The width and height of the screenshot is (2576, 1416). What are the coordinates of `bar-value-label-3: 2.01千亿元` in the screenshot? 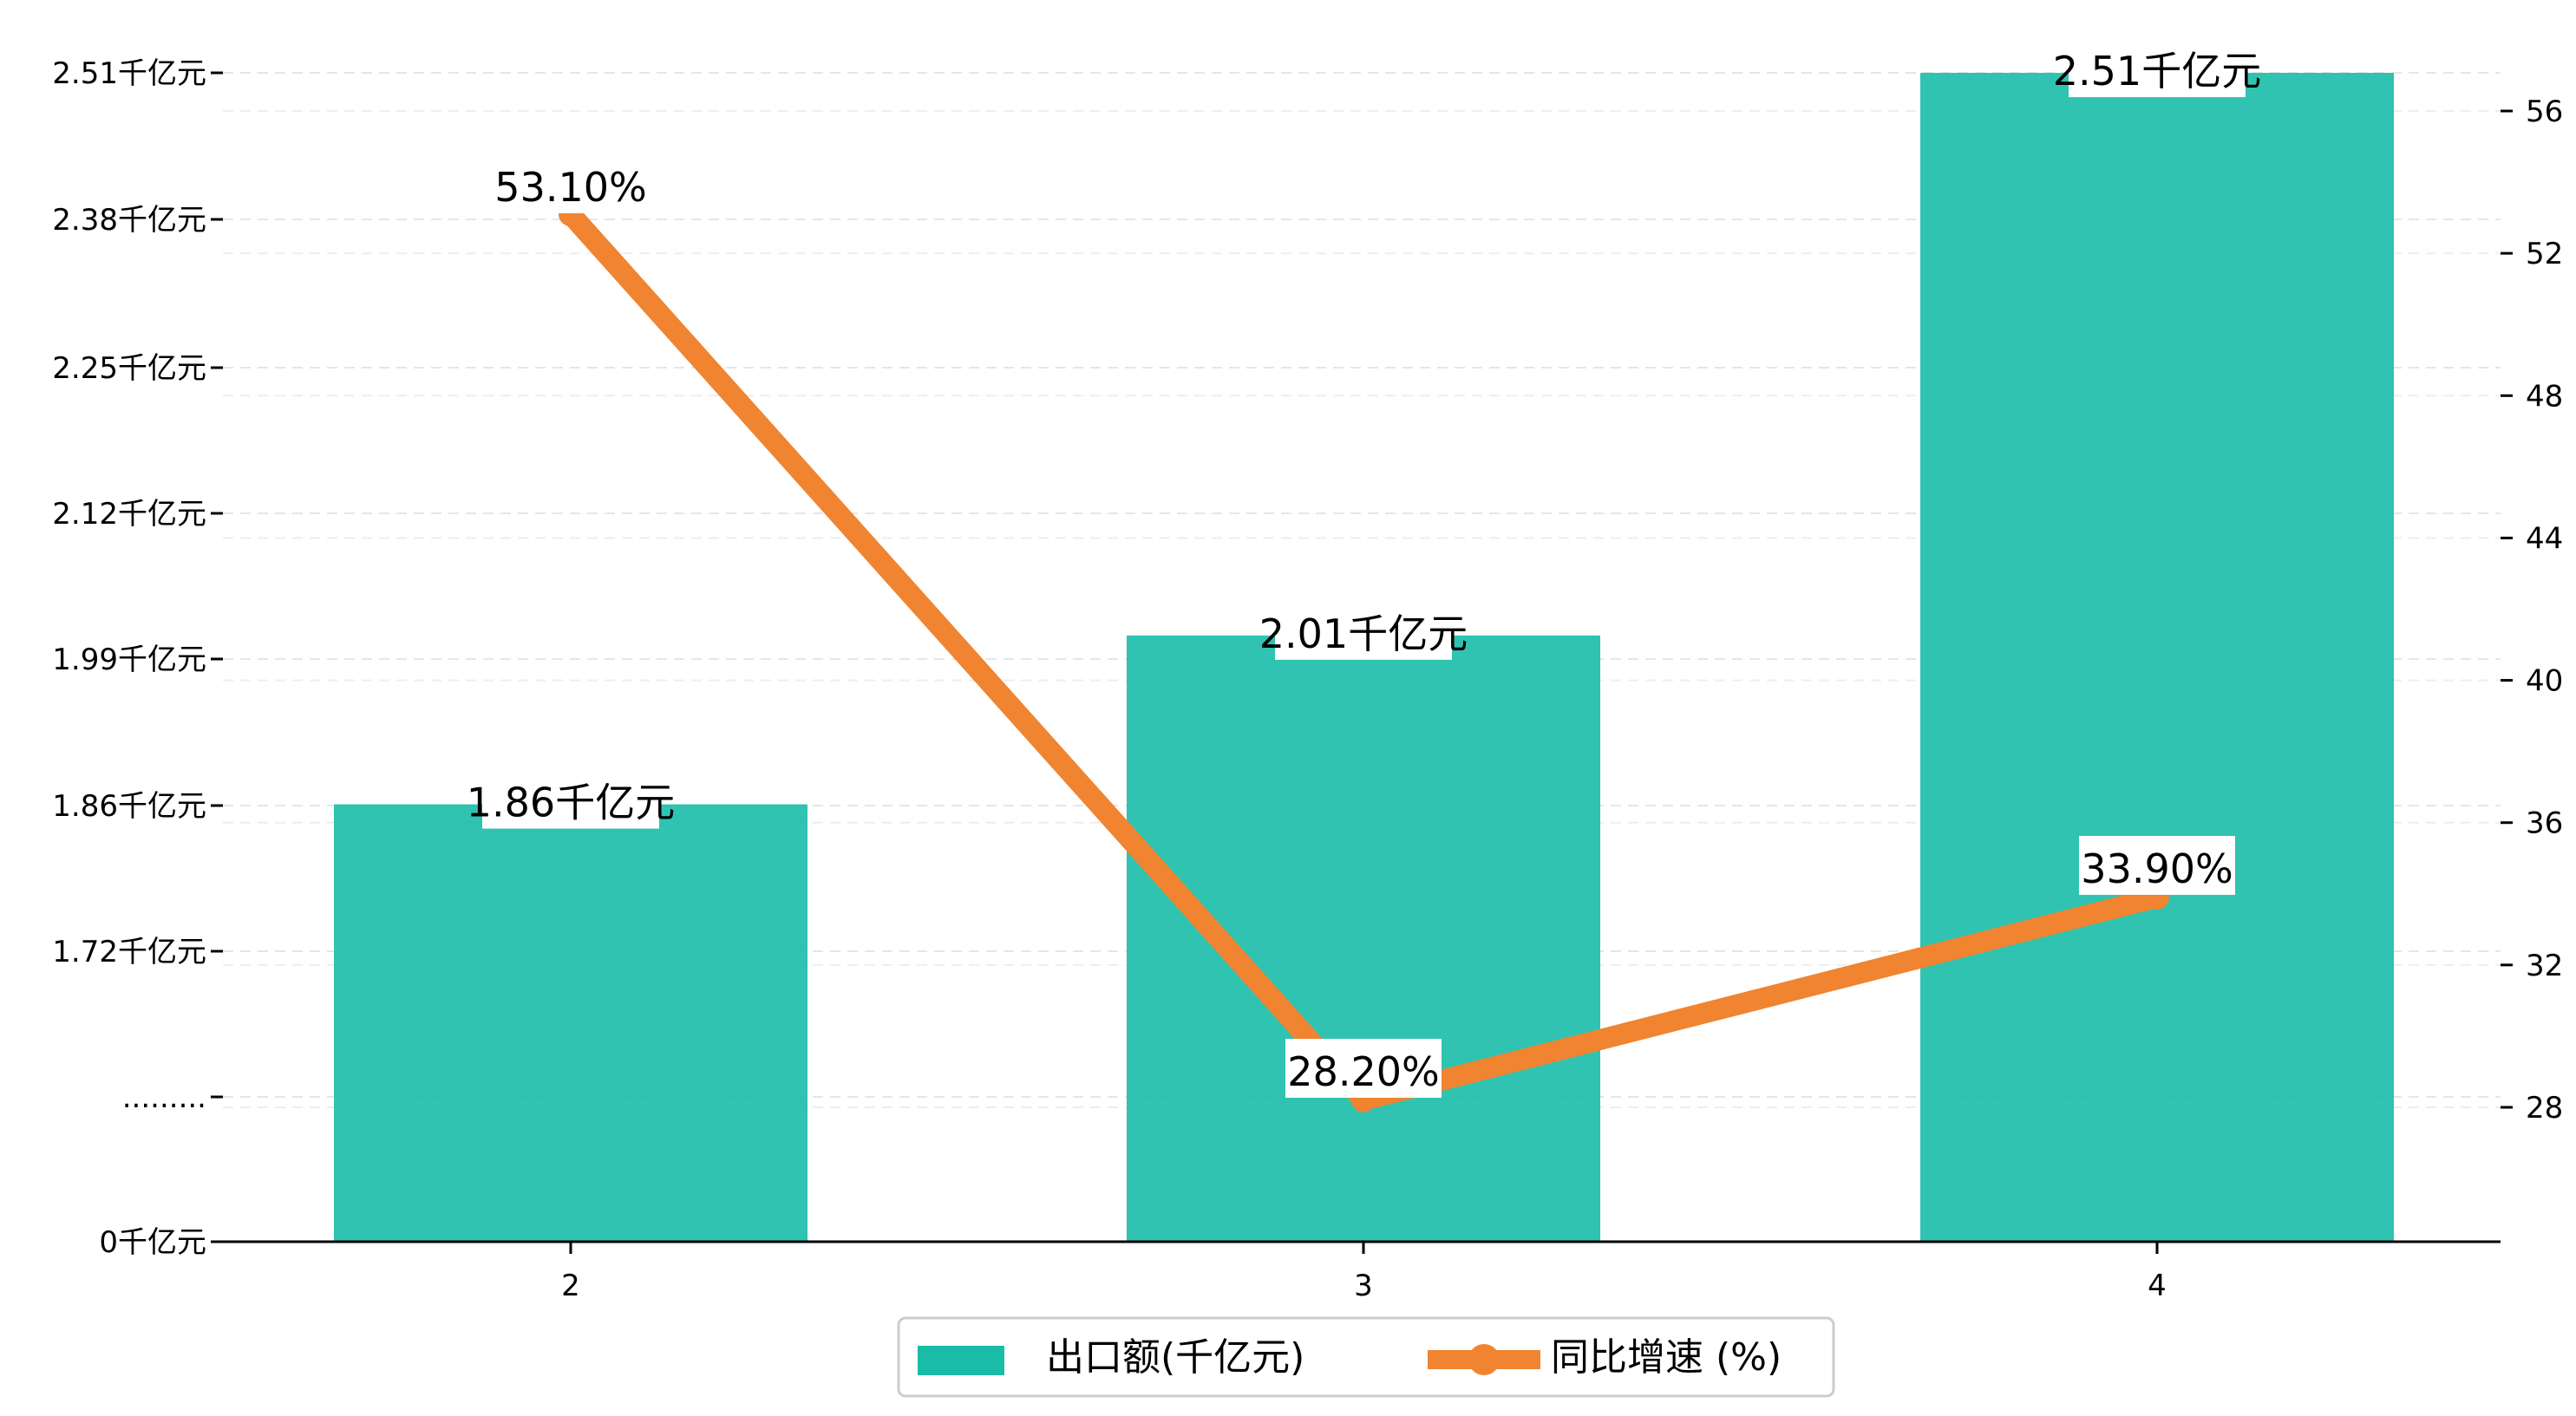 It's located at (1363, 634).